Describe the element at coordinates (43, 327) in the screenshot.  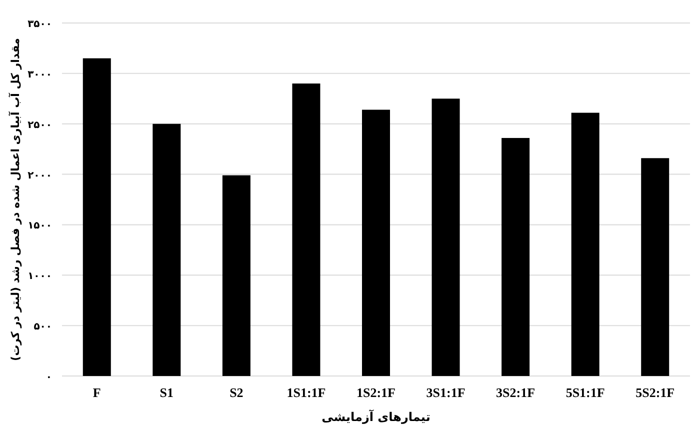
I see `y-tick-label: ۵۰۰` at that location.